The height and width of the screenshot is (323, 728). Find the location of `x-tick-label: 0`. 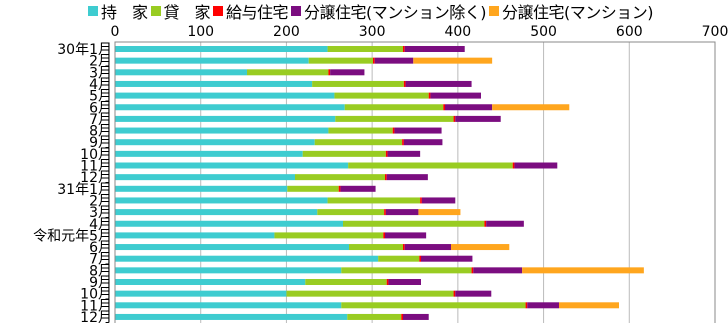

x-tick-label: 0 is located at coordinates (115, 32).